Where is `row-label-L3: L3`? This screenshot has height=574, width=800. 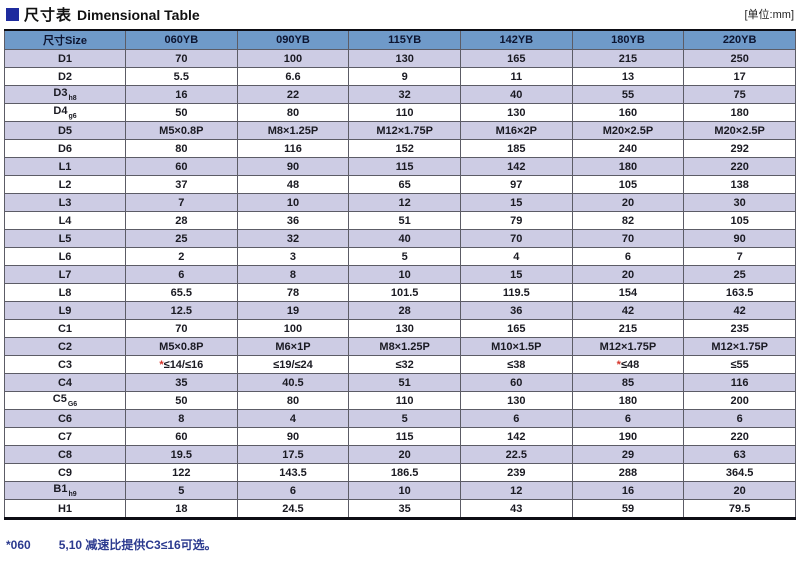
row-label-L3: L3 is located at coordinates (65, 202).